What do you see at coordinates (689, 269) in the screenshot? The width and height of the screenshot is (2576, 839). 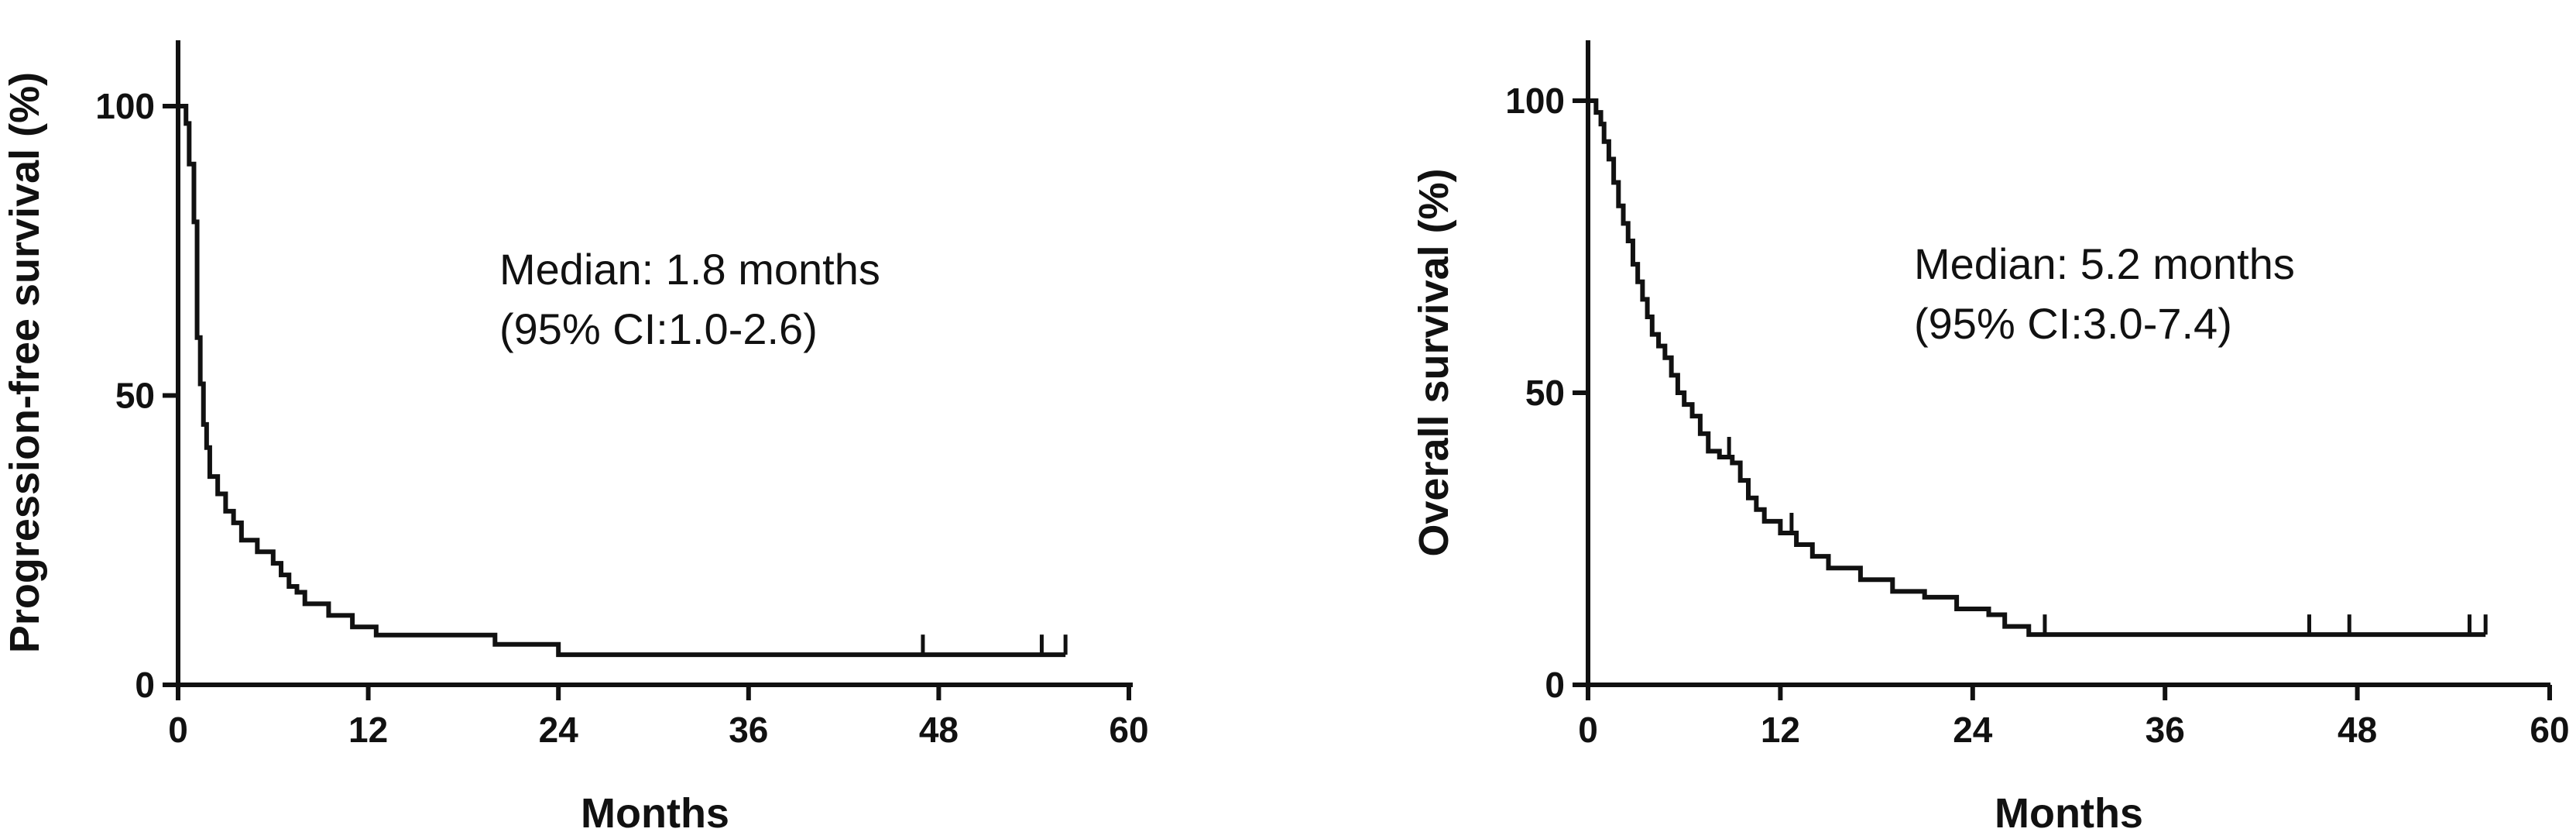 I see `median-annotation: Median: 1.8 months` at bounding box center [689, 269].